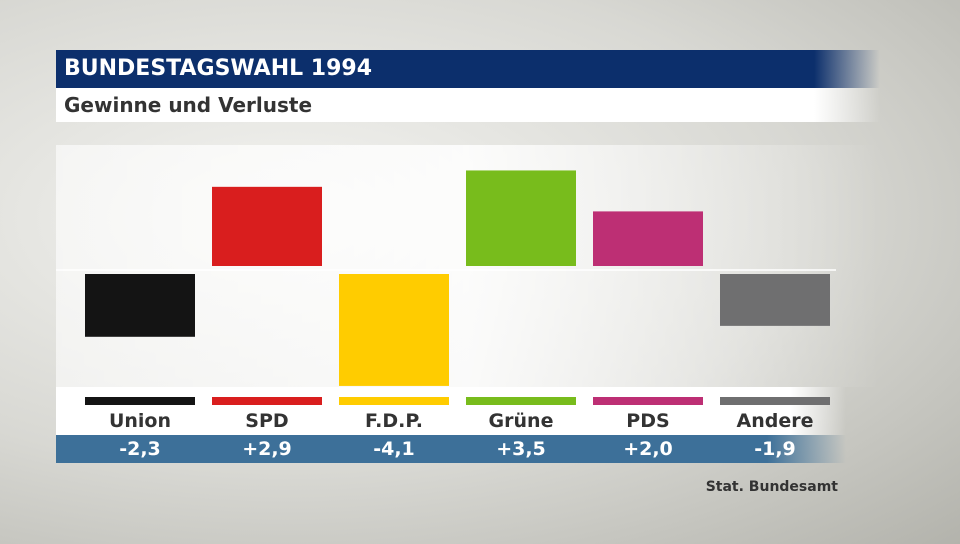 The width and height of the screenshot is (960, 544). What do you see at coordinates (394, 421) in the screenshot?
I see `category-label: F.D.P.` at bounding box center [394, 421].